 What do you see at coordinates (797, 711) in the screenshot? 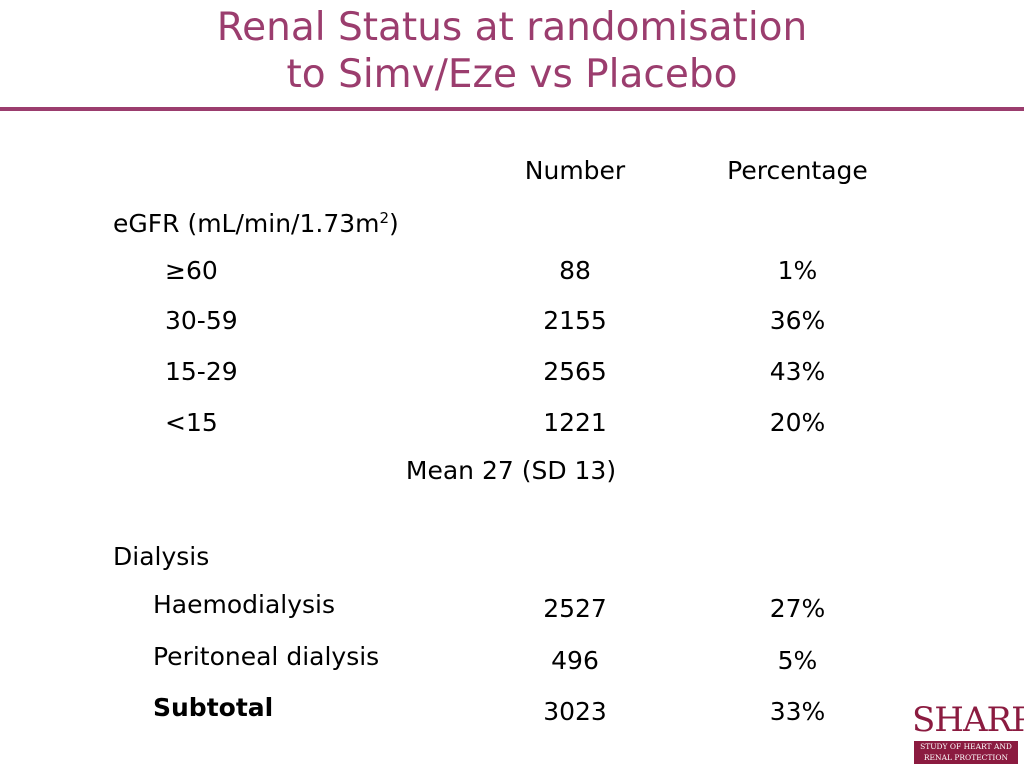
I see `row-percentage: 33%` at bounding box center [797, 711].